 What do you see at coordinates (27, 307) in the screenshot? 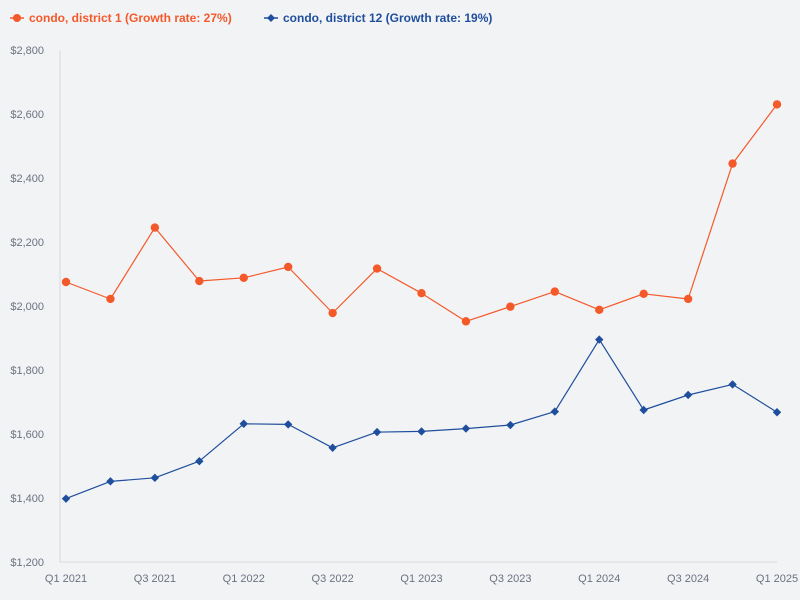
I see `y-tick-label: $2,000` at bounding box center [27, 307].